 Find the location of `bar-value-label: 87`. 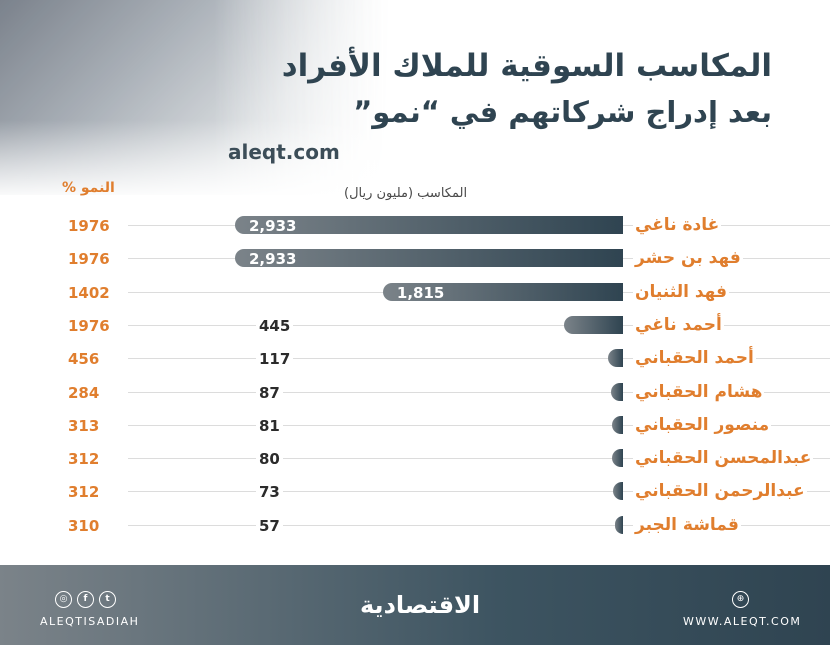

bar-value-label: 87 is located at coordinates (269, 392).